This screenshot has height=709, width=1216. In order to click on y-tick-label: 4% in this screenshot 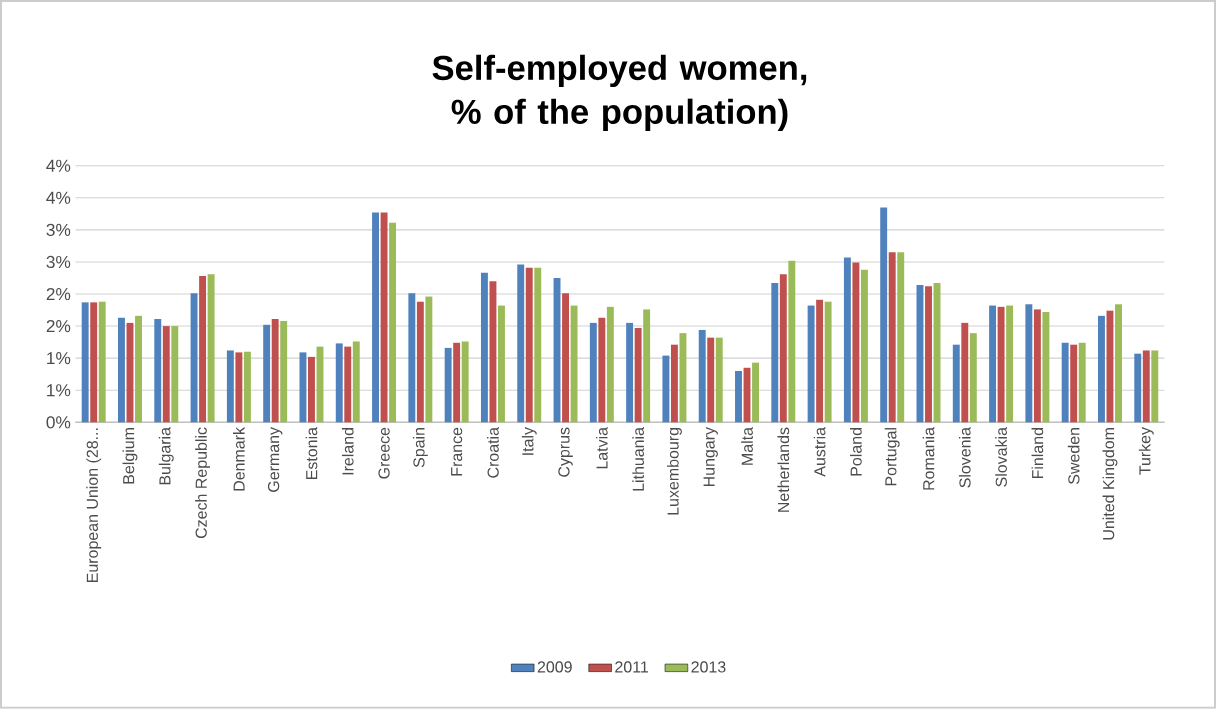, I will do `click(58, 197)`.